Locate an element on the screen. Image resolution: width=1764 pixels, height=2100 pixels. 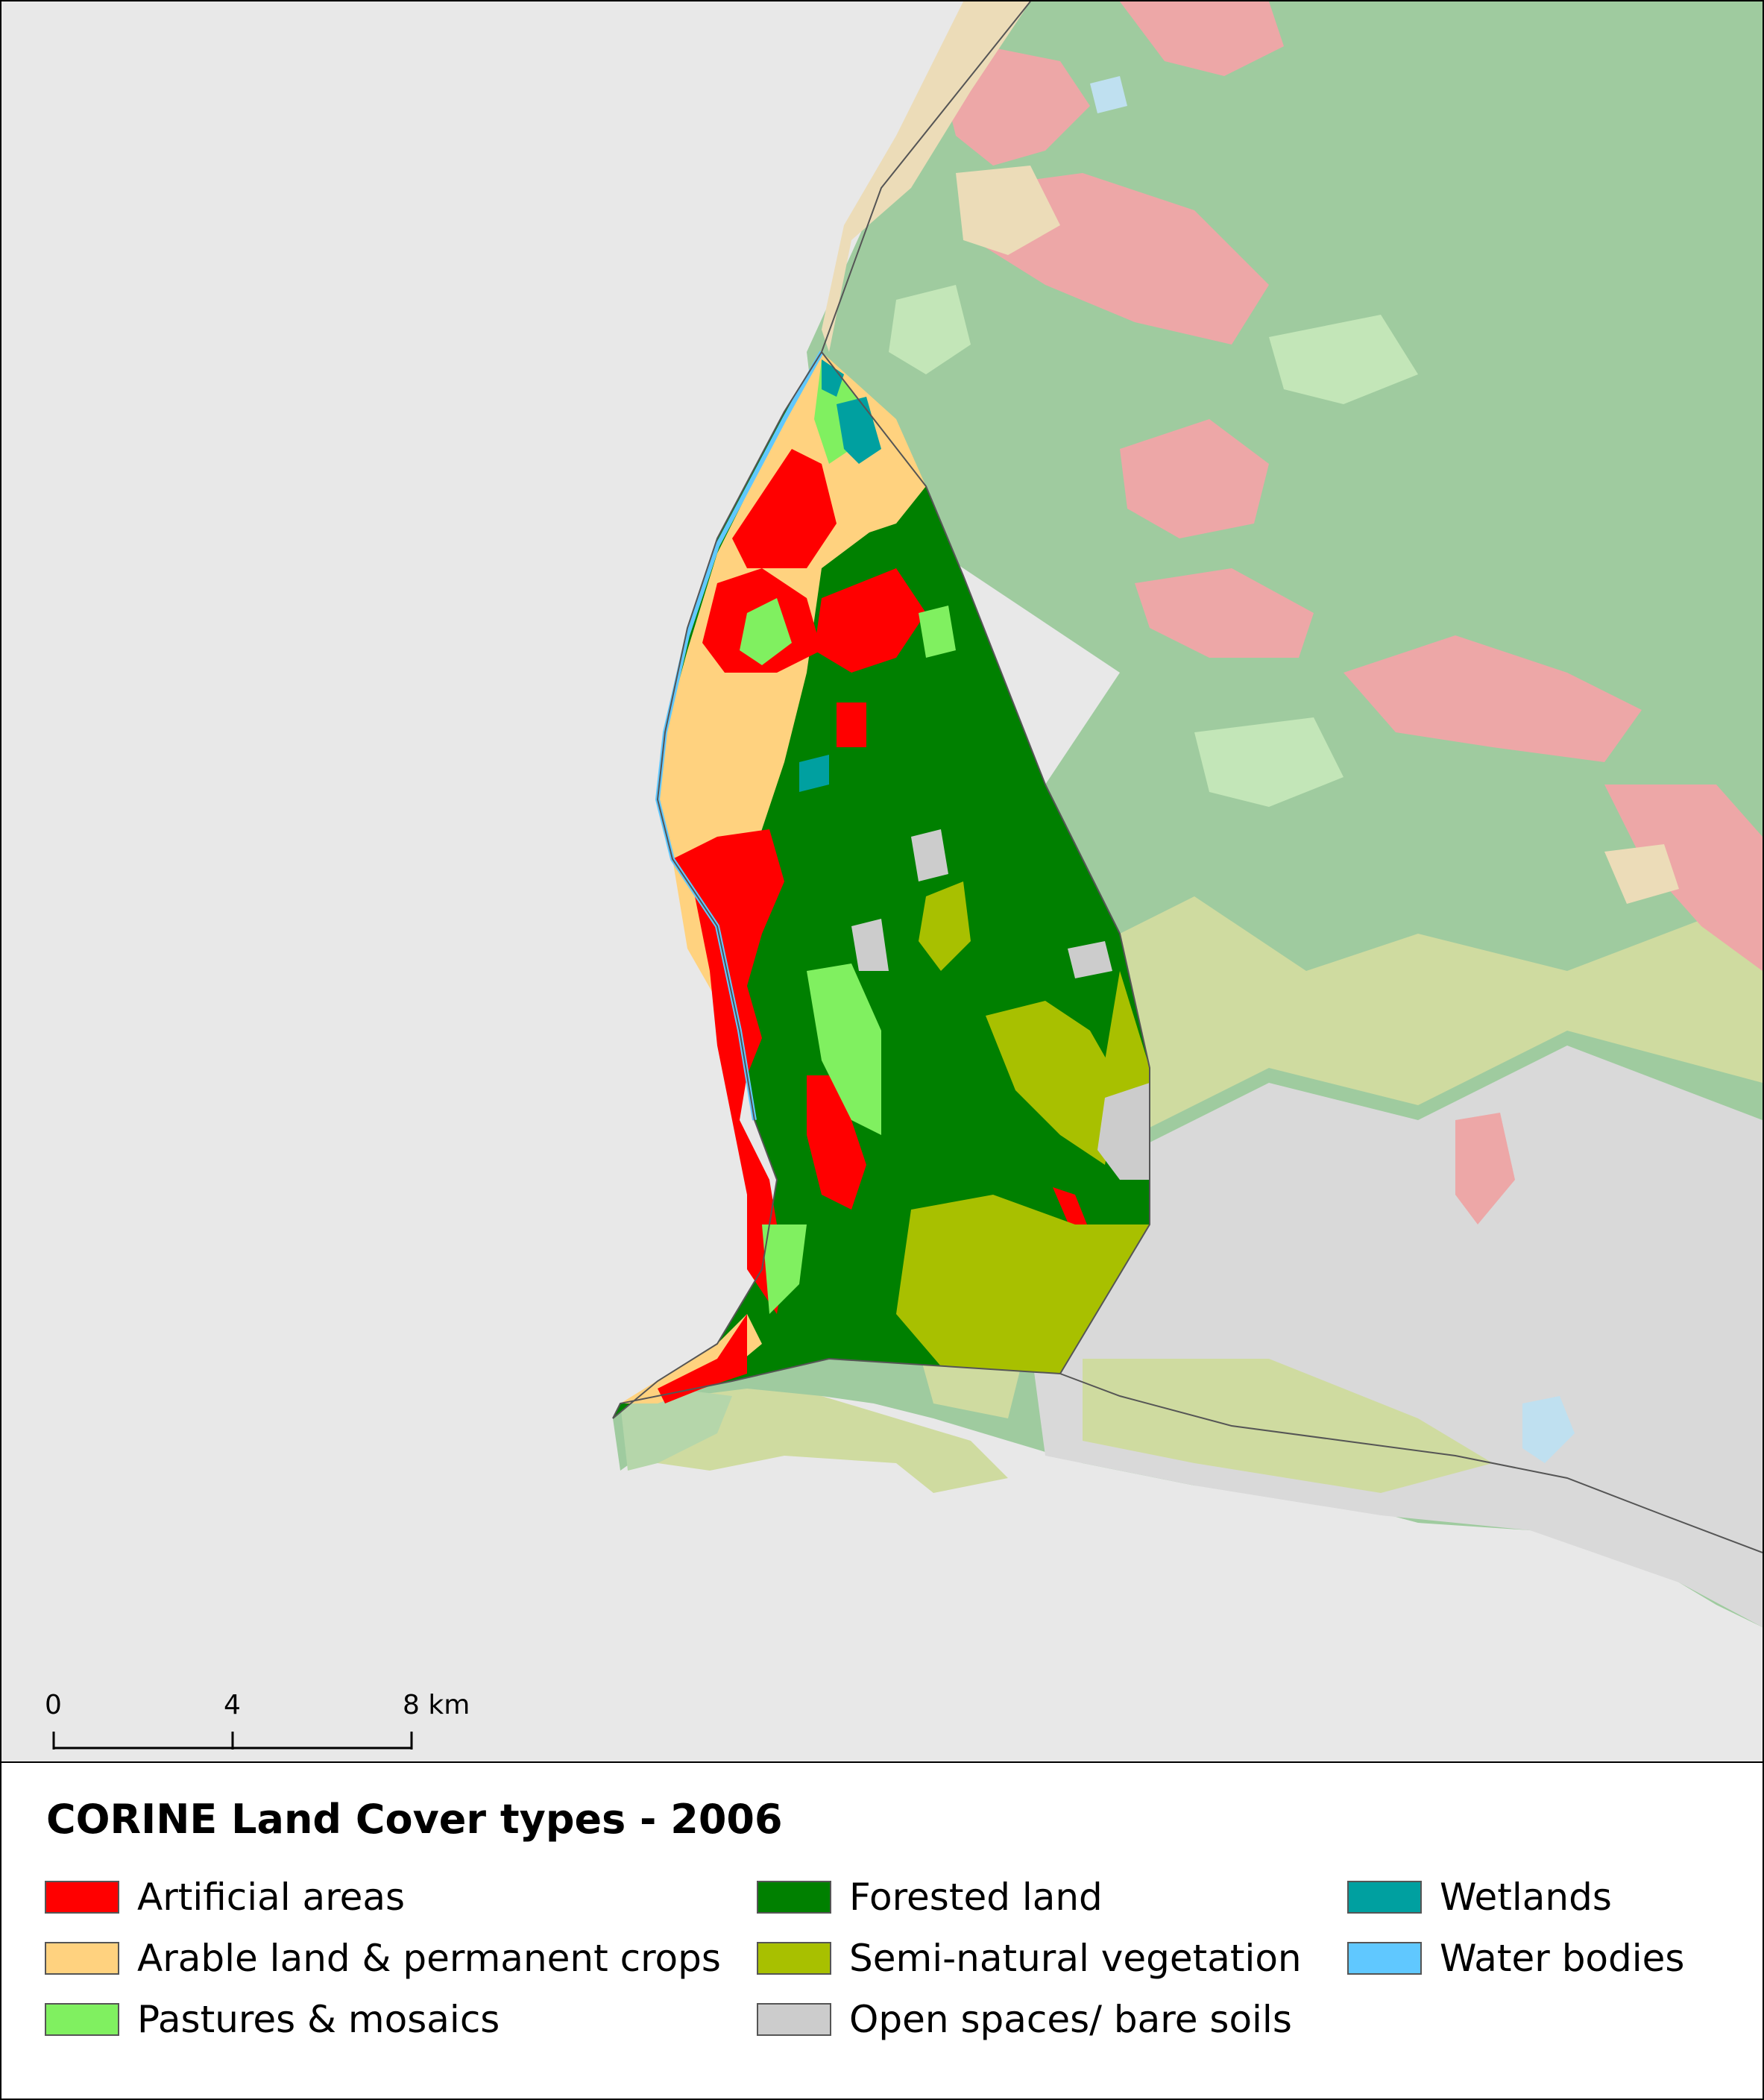
legend-item-forested: Forested land is located at coordinates (930, 1897).